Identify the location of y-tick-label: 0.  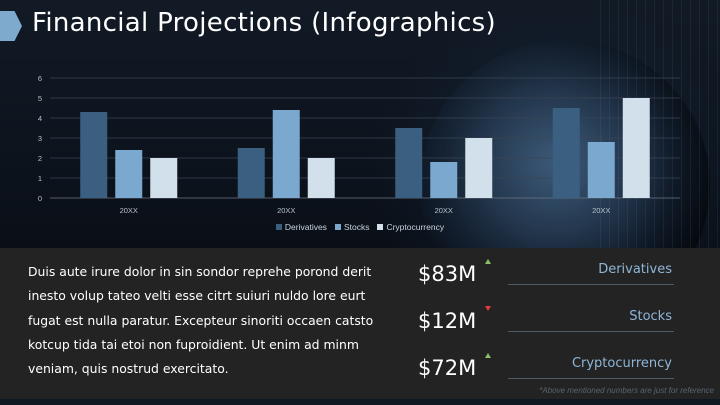
(40, 198).